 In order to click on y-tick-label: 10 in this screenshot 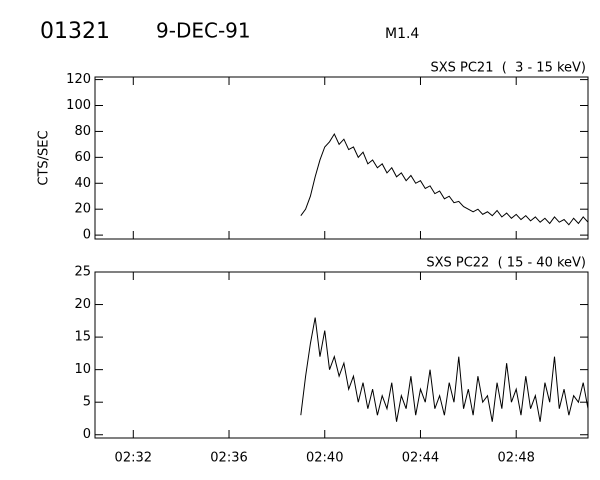, I will do `click(82, 369)`.